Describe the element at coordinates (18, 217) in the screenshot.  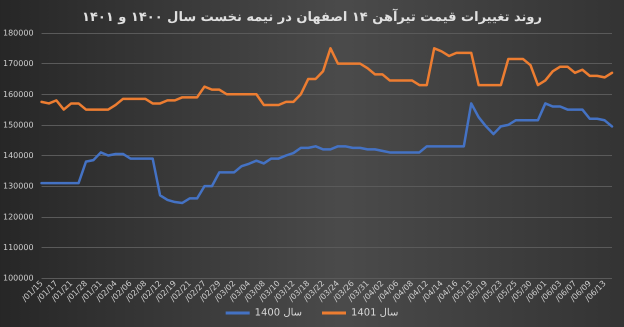
I see `y-tick-label: 120000` at that location.